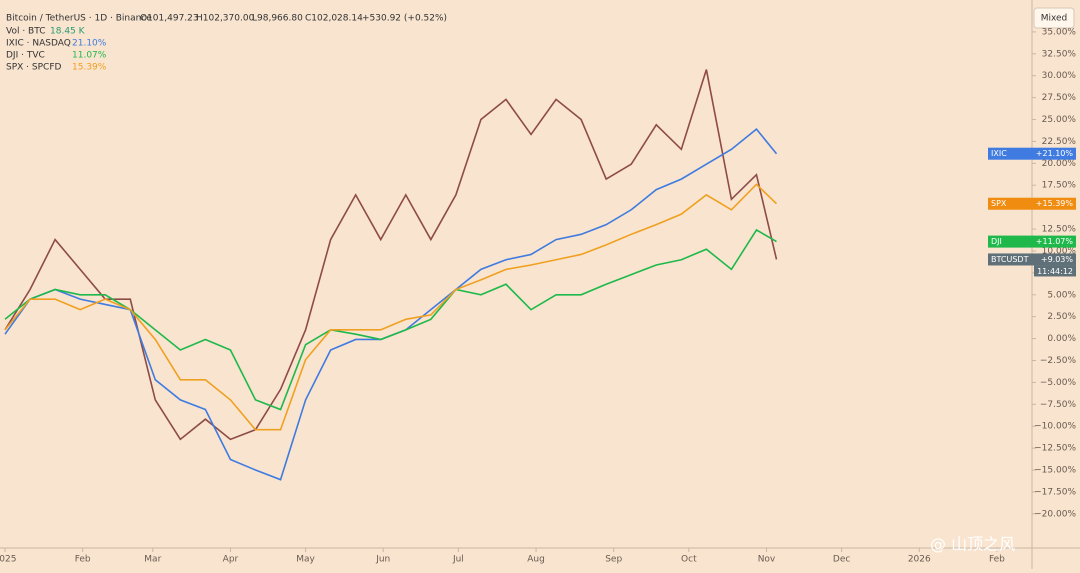  What do you see at coordinates (536, 560) in the screenshot?
I see `x-tick-label: Aug` at bounding box center [536, 560].